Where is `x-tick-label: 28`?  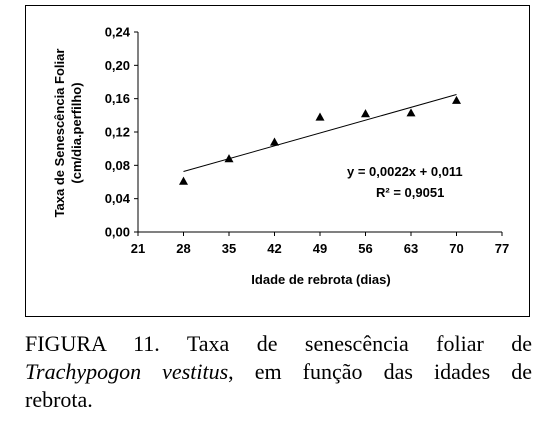 x-tick-label: 28 is located at coordinates (183, 248).